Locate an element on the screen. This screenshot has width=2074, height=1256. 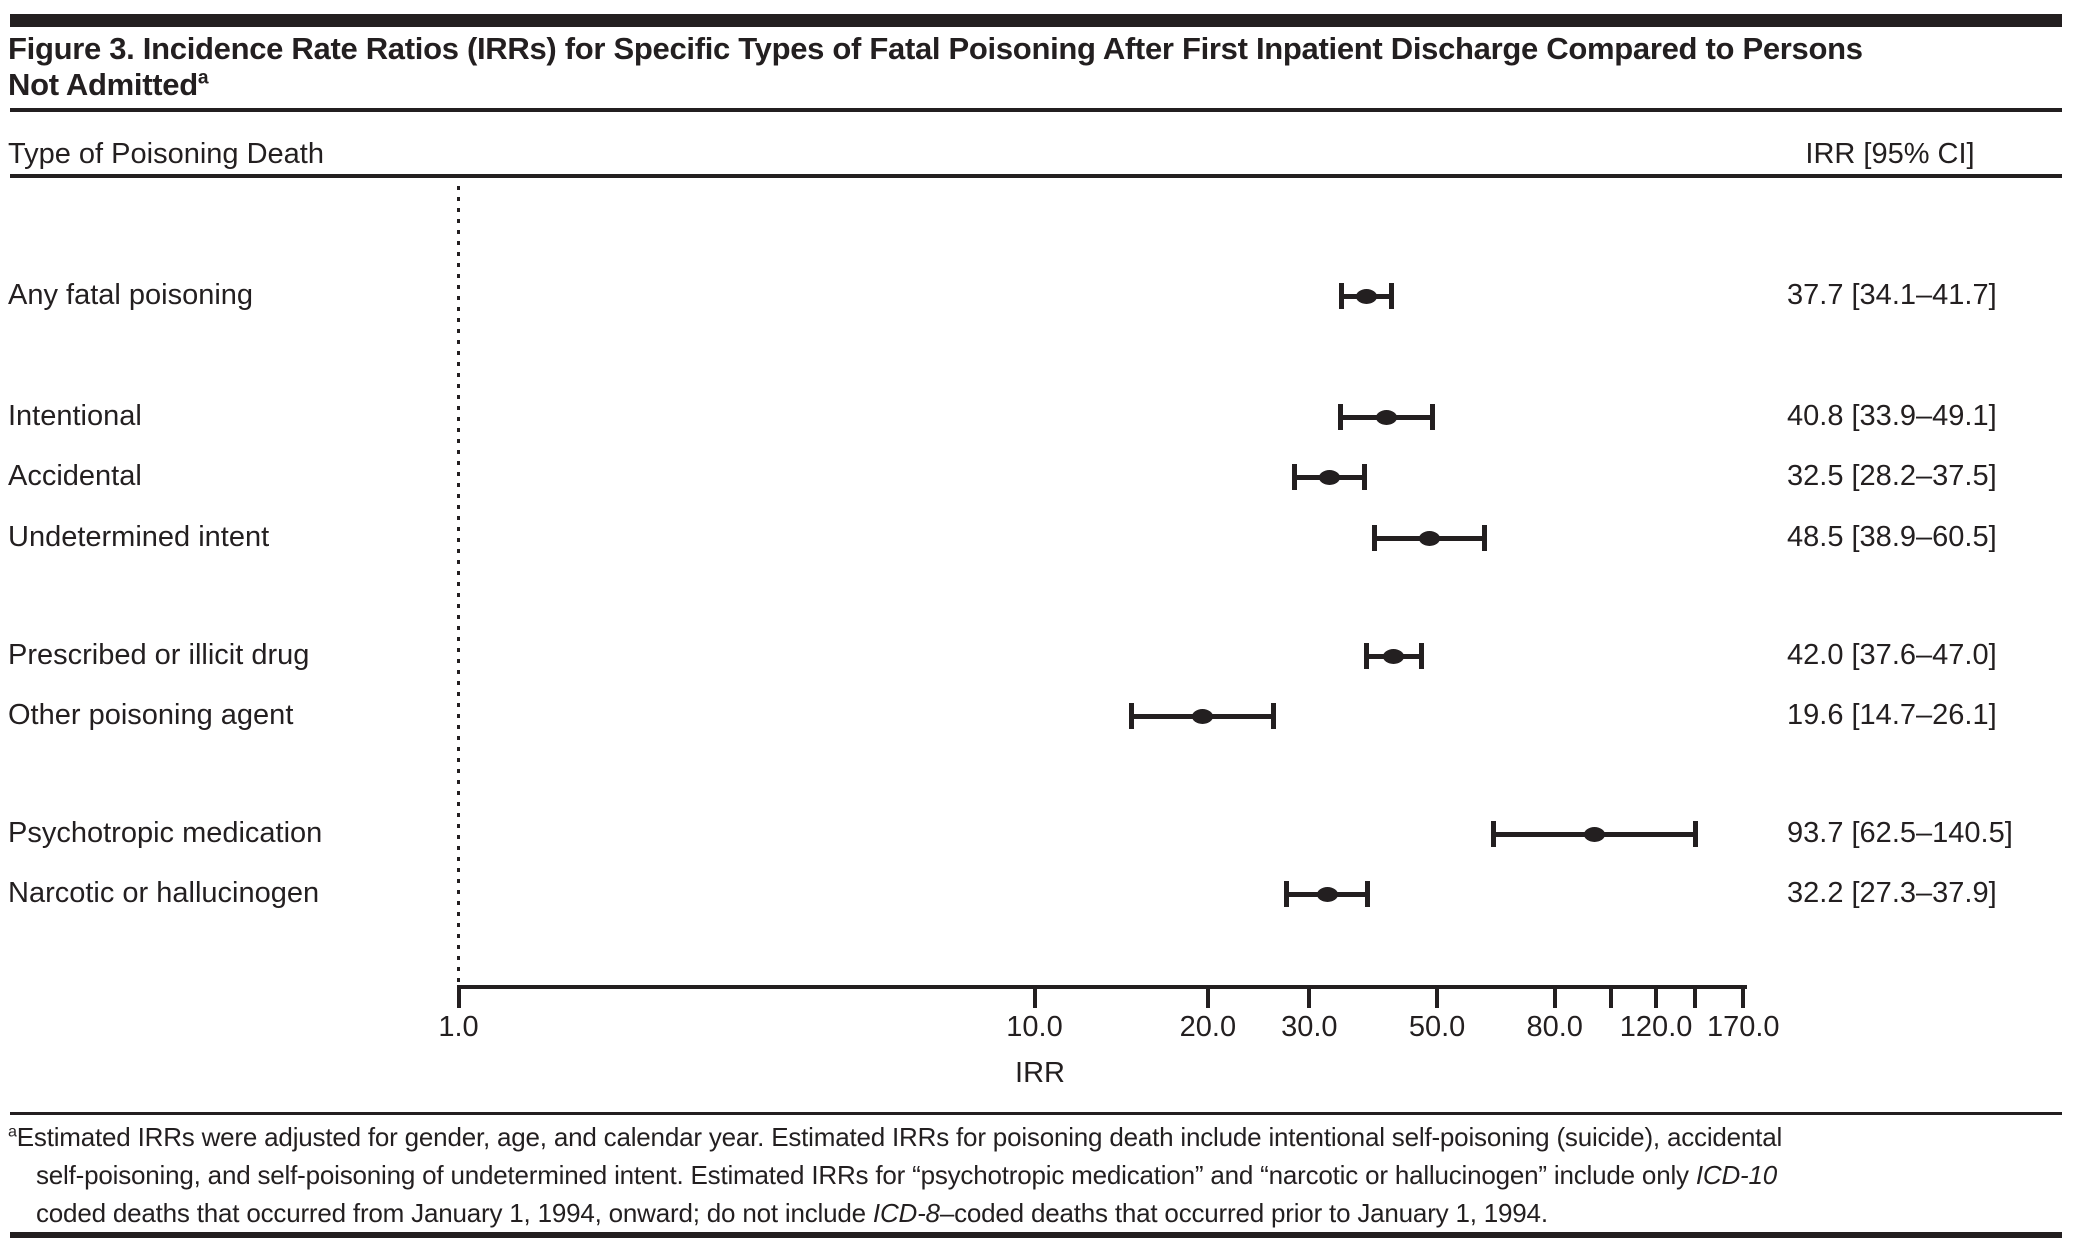
row-label: Other poisoning agent is located at coordinates (151, 714).